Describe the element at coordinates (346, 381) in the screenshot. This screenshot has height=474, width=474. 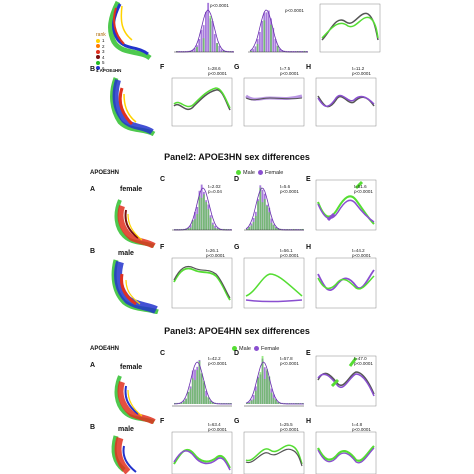
I see `panel3-curve-e` at that location.